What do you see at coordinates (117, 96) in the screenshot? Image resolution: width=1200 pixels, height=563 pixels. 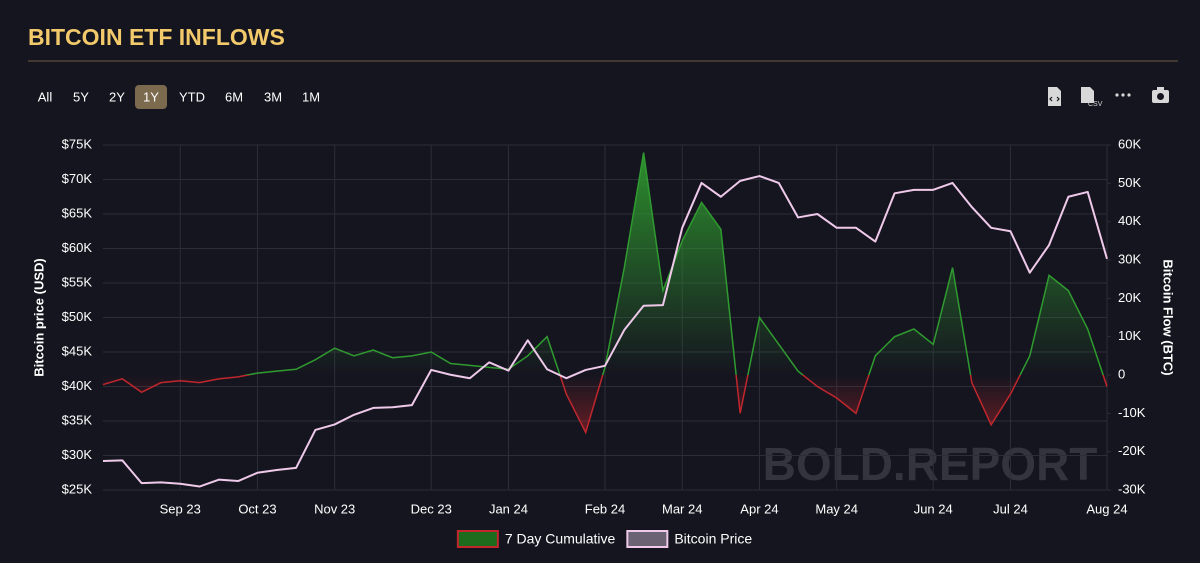 I see `range-button: 2Y` at bounding box center [117, 96].